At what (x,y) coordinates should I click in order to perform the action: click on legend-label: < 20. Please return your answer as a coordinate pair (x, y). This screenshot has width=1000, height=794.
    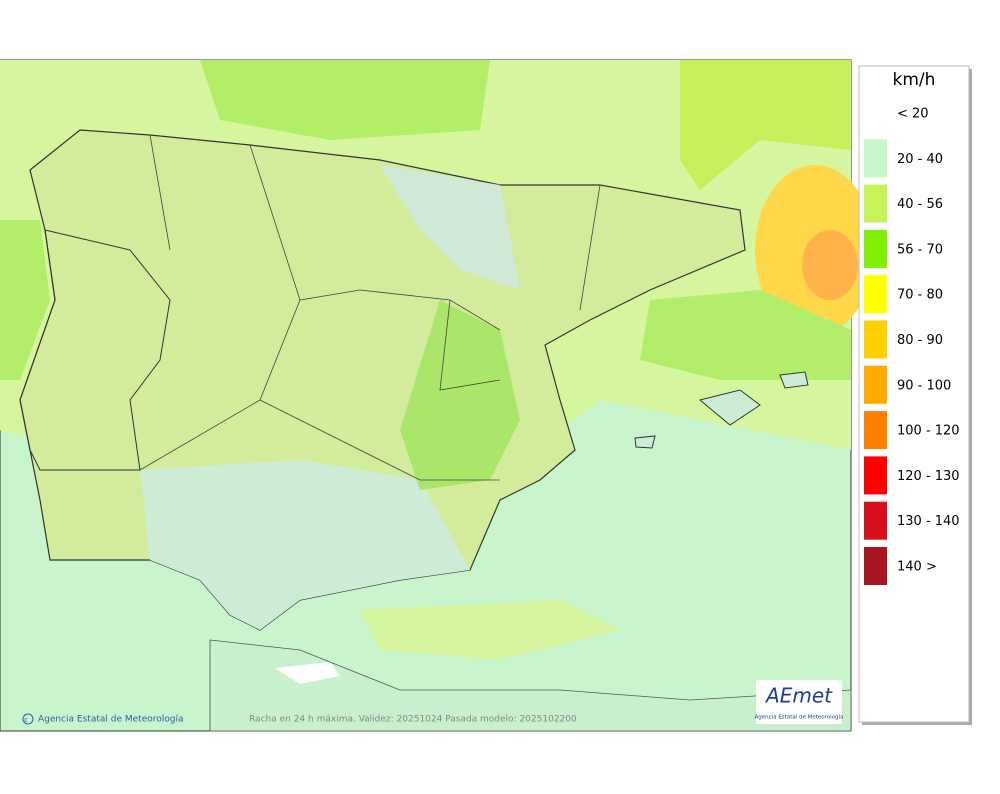
    Looking at the image, I should click on (913, 114).